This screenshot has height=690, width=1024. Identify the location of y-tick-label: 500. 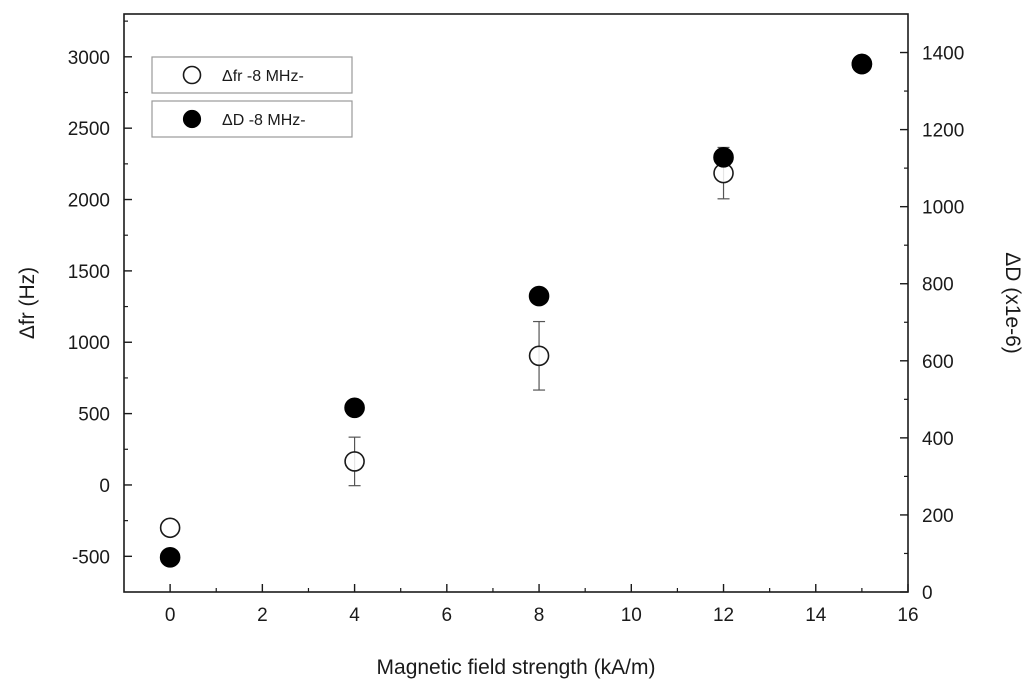
(94, 415).